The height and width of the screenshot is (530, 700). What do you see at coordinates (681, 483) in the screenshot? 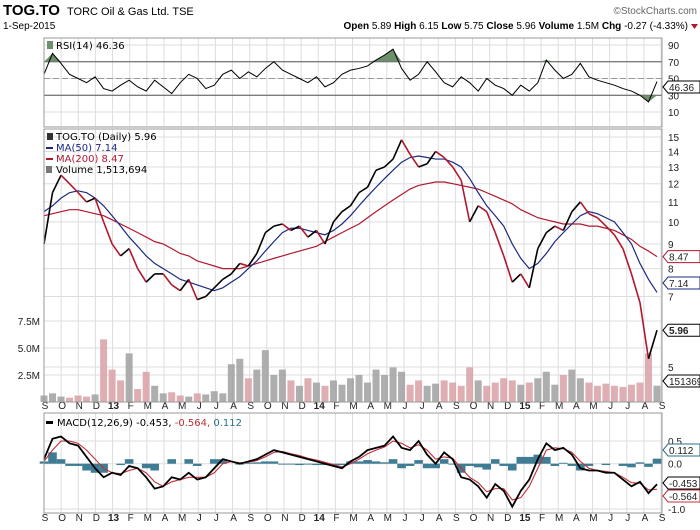
I see `macd-value-tag-box` at bounding box center [681, 483].